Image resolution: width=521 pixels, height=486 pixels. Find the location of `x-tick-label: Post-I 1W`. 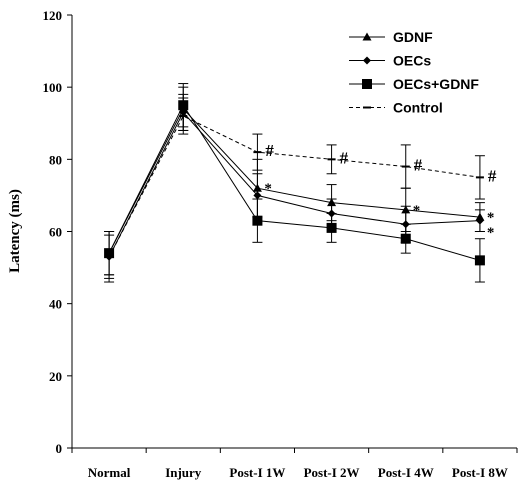

x-tick-label: Post-I 1W is located at coordinates (257, 472).